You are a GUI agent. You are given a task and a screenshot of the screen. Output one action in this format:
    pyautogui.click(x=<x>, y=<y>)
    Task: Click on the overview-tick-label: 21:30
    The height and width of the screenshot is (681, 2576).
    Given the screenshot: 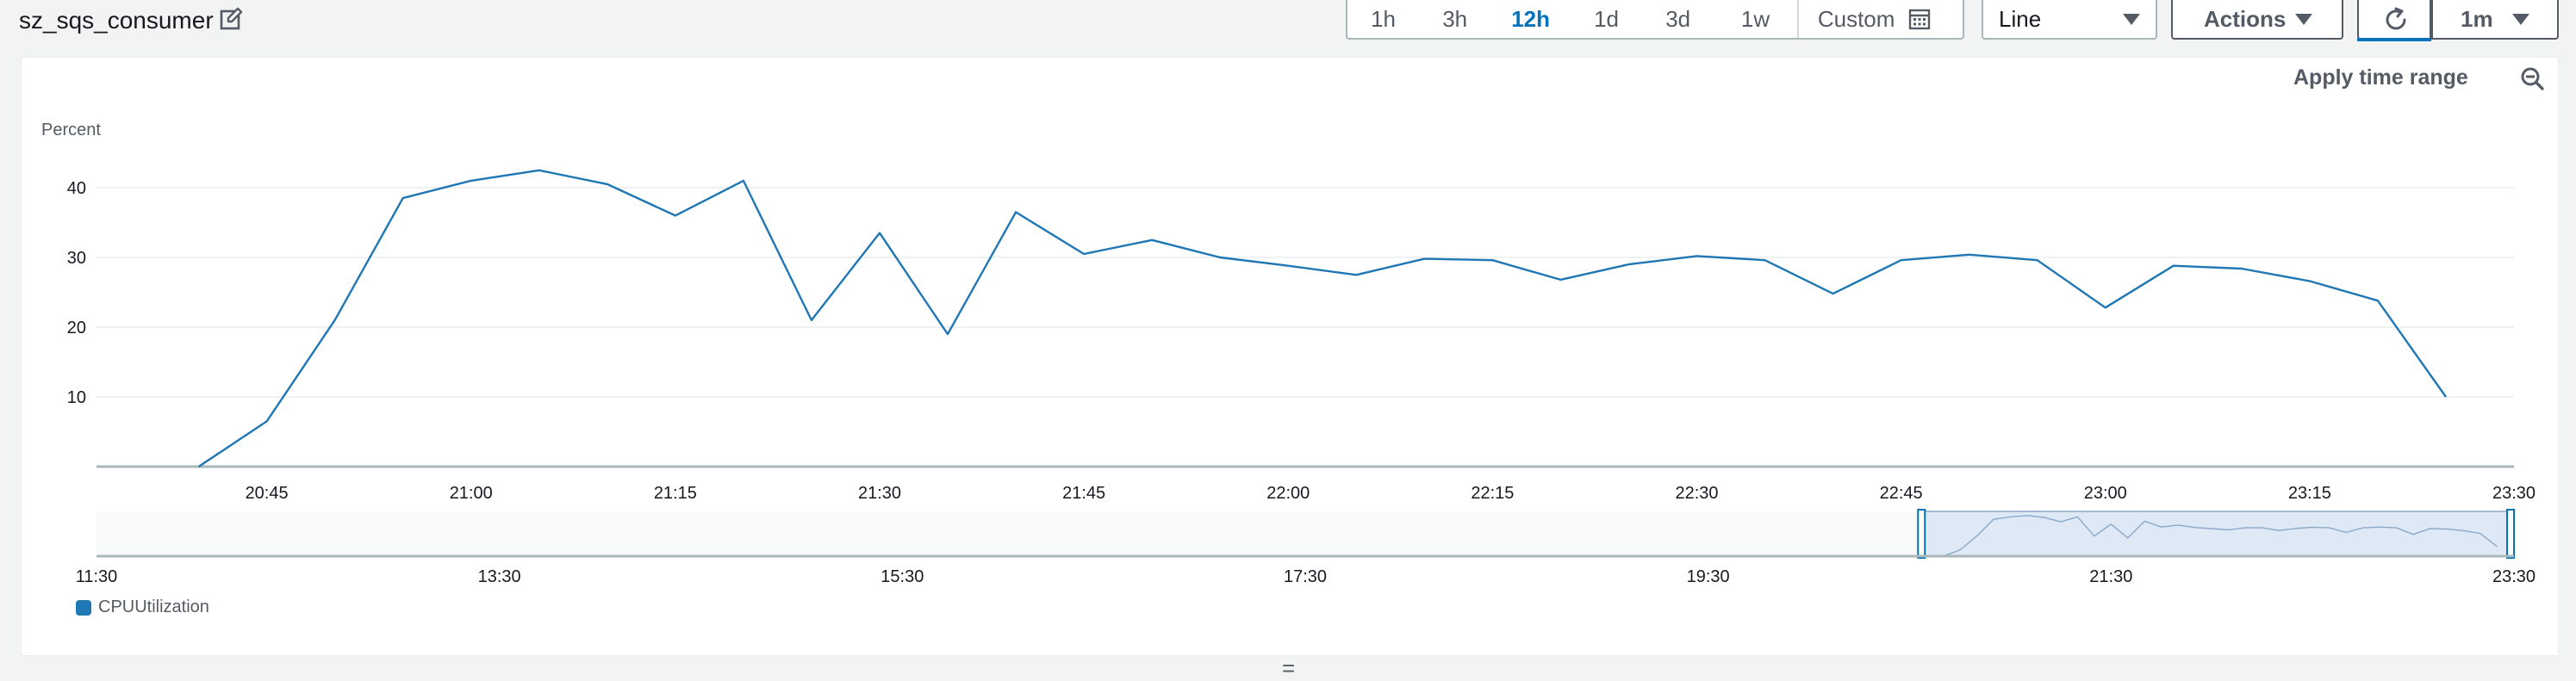 What is the action you would take?
    pyautogui.click(x=2110, y=576)
    